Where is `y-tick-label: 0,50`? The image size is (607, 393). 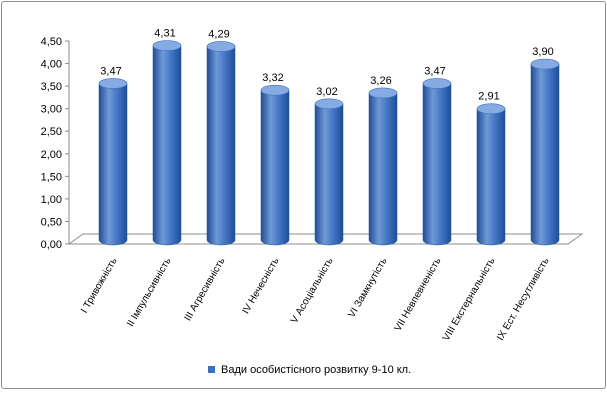 y-tick-label: 0,50 is located at coordinates (51, 222).